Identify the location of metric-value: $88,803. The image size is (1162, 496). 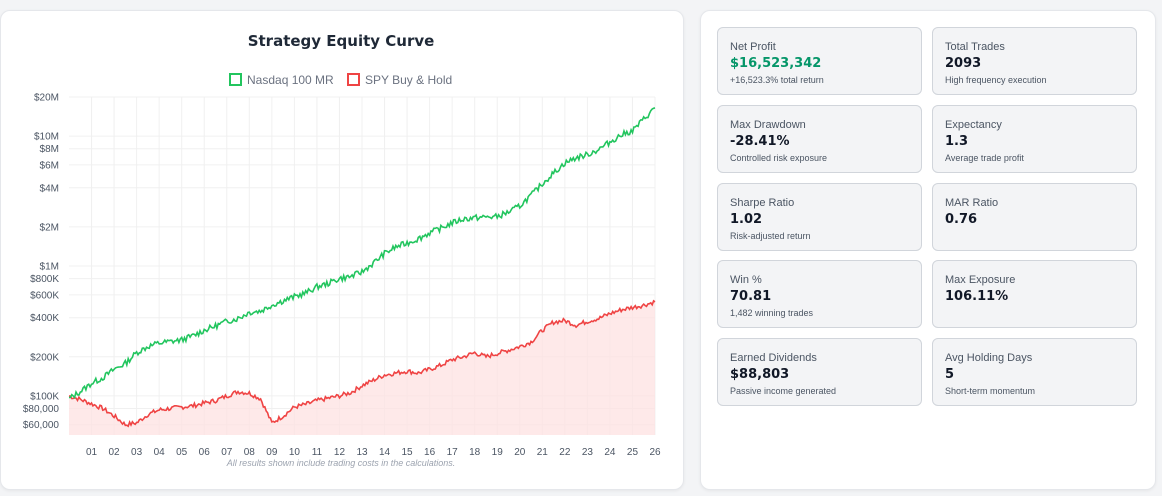
(760, 374).